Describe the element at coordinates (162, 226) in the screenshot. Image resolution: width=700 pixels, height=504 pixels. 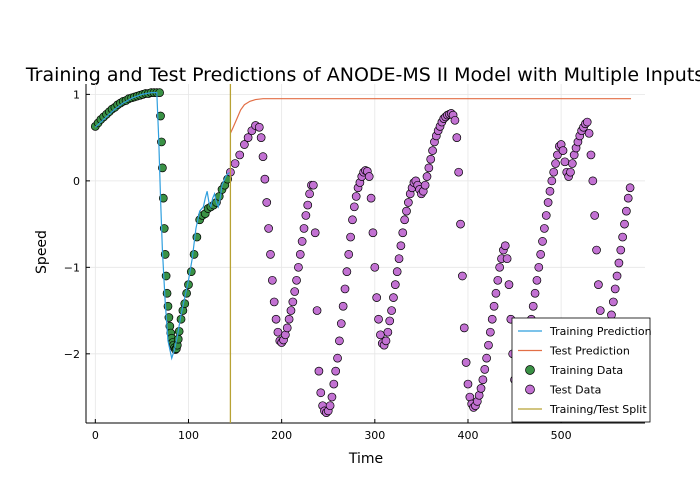
I see `training-prediction-line` at that location.